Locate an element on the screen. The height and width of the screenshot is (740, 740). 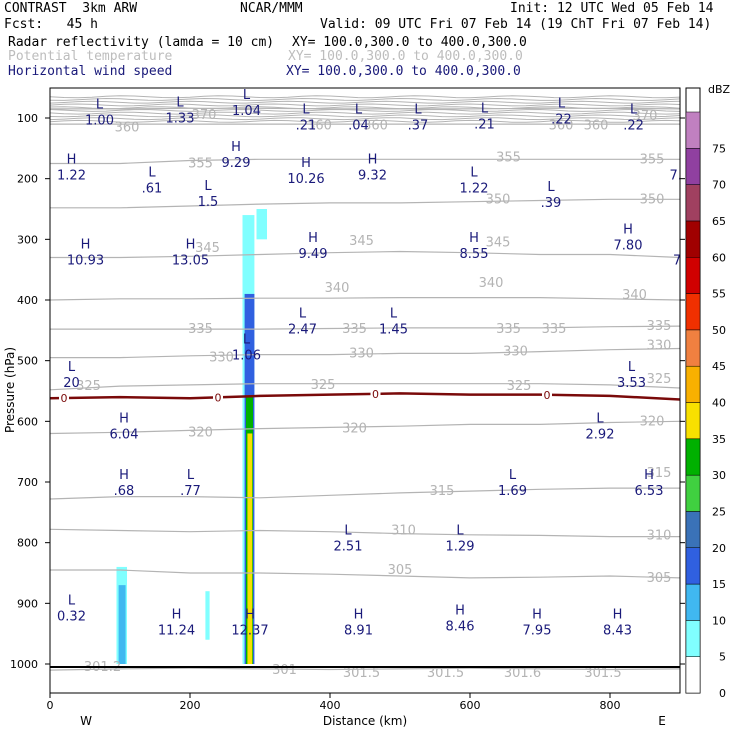
wind-extremum-value: 13.05 is located at coordinates (190, 260).